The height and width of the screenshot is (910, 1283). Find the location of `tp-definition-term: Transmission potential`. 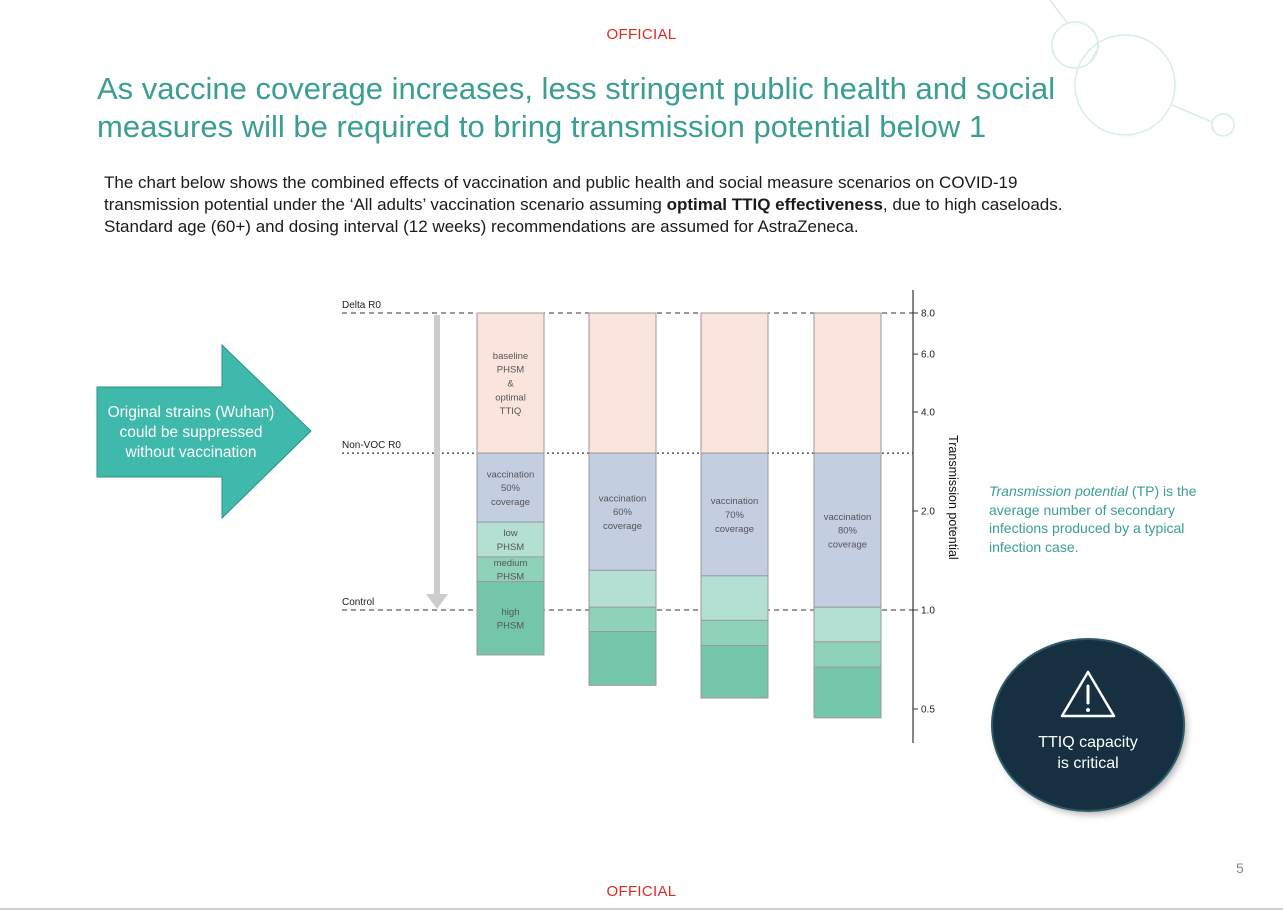

tp-definition-term: Transmission potential is located at coordinates (1059, 491).